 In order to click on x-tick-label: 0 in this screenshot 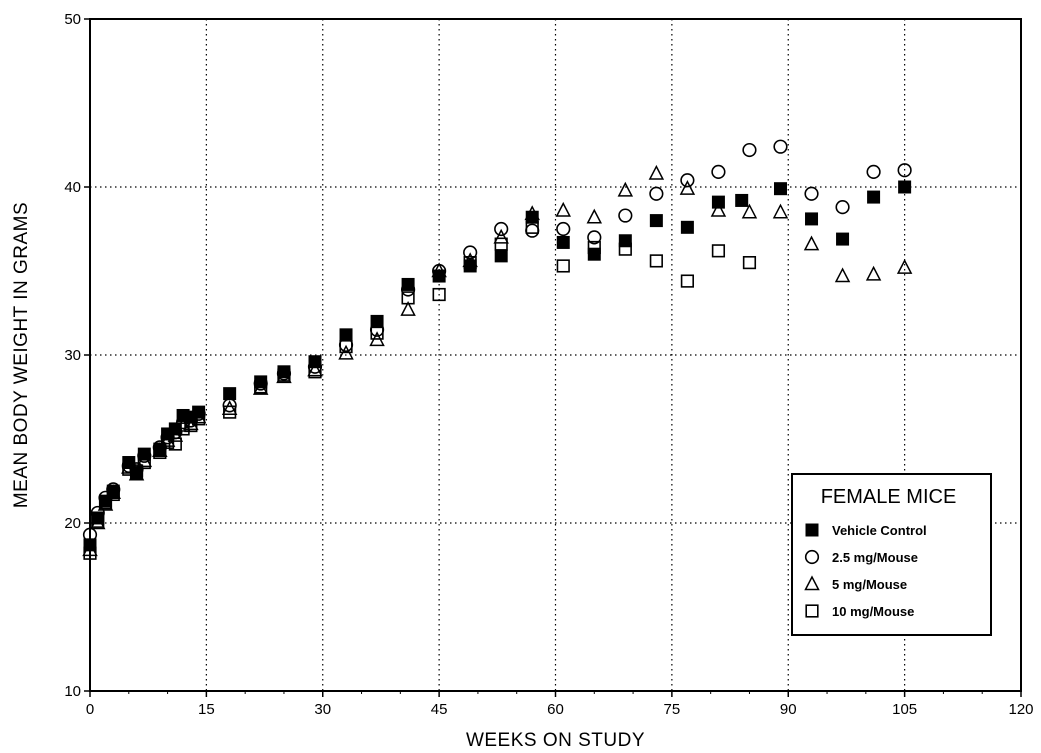, I will do `click(90, 709)`.